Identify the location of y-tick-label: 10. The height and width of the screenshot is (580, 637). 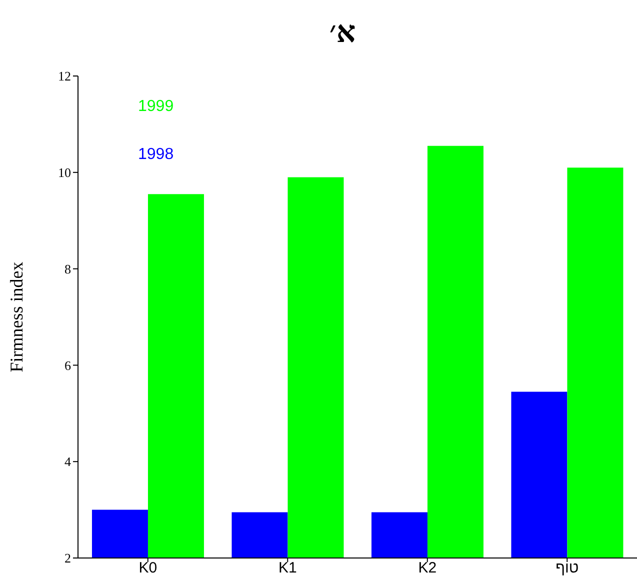
(64, 172).